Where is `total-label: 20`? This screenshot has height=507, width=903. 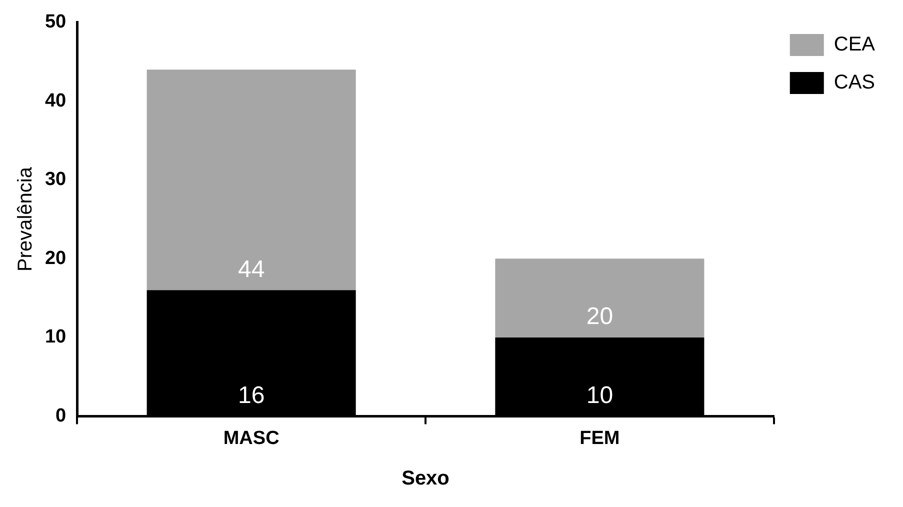 total-label: 20 is located at coordinates (600, 316).